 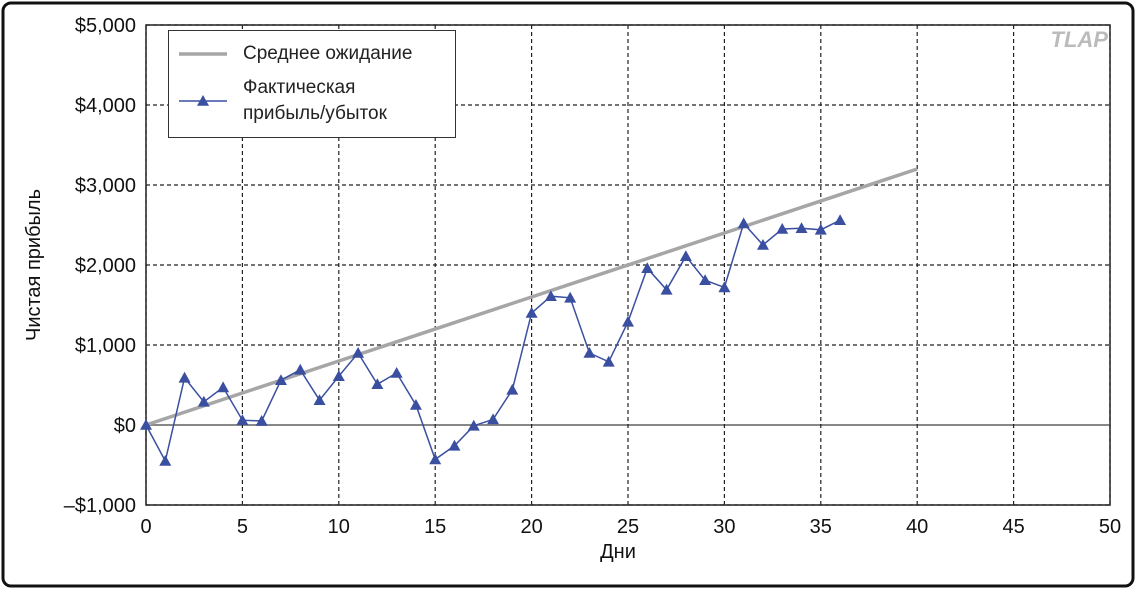 I want to click on y-tick-label: $2,000, so click(x=105, y=266).